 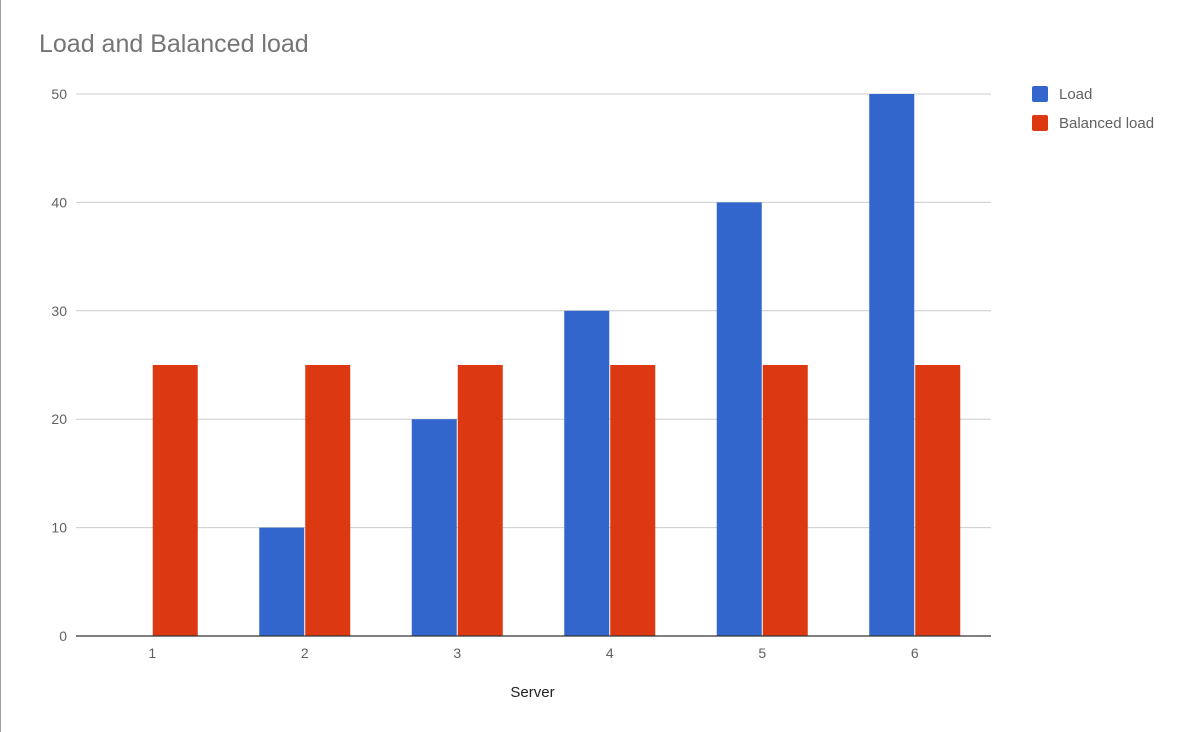 What do you see at coordinates (59, 202) in the screenshot?
I see `y-tick-label: 40` at bounding box center [59, 202].